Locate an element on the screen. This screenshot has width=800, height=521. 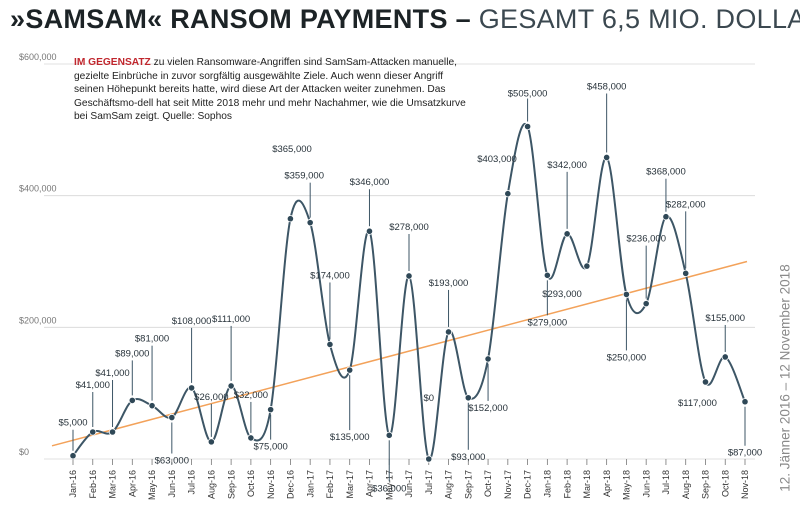
data-label: $505,000 is located at coordinates (528, 94).